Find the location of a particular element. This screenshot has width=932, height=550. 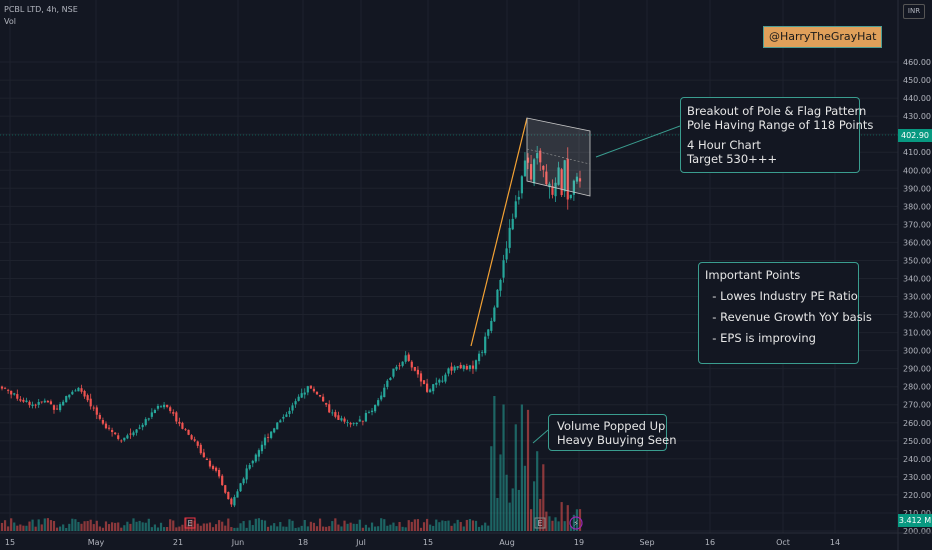

price-tick-label: 200.00 is located at coordinates (917, 531).